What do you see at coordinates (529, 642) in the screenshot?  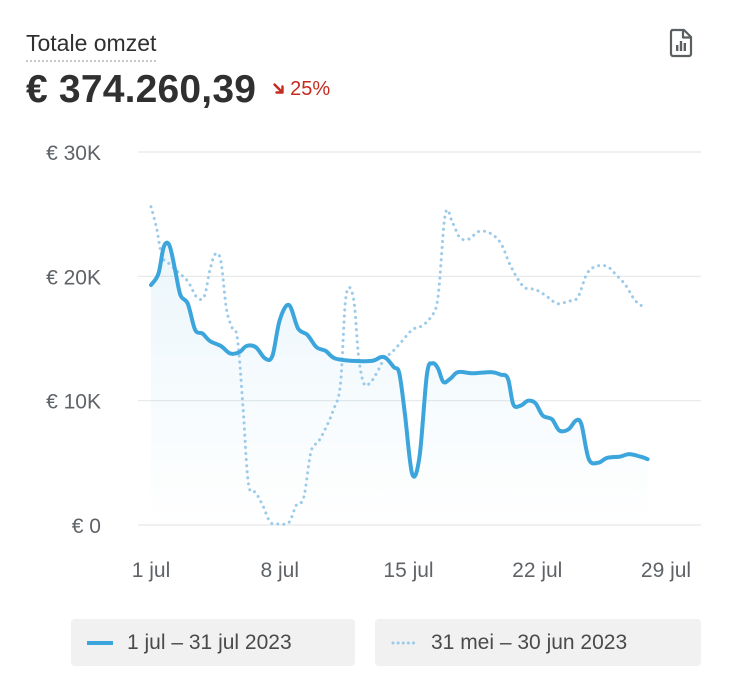 I see `legend-label-previous: 31 mei – 30 jun 2023` at bounding box center [529, 642].